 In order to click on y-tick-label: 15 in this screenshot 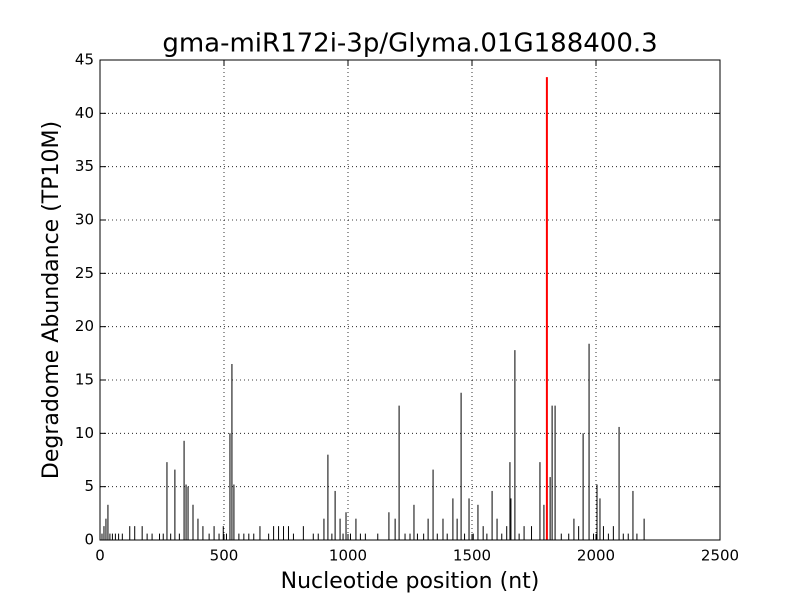, I will do `click(84, 380)`.